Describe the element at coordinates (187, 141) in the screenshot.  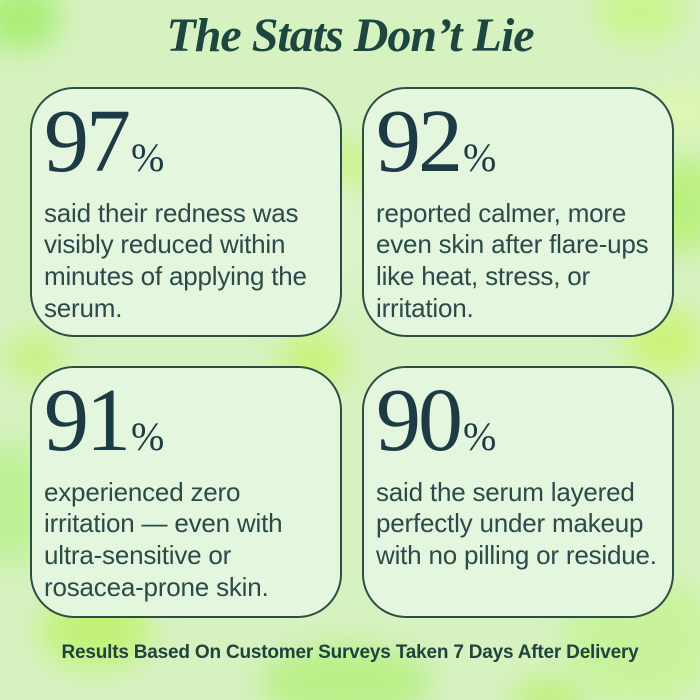
I see `stat-value: 97%` at that location.